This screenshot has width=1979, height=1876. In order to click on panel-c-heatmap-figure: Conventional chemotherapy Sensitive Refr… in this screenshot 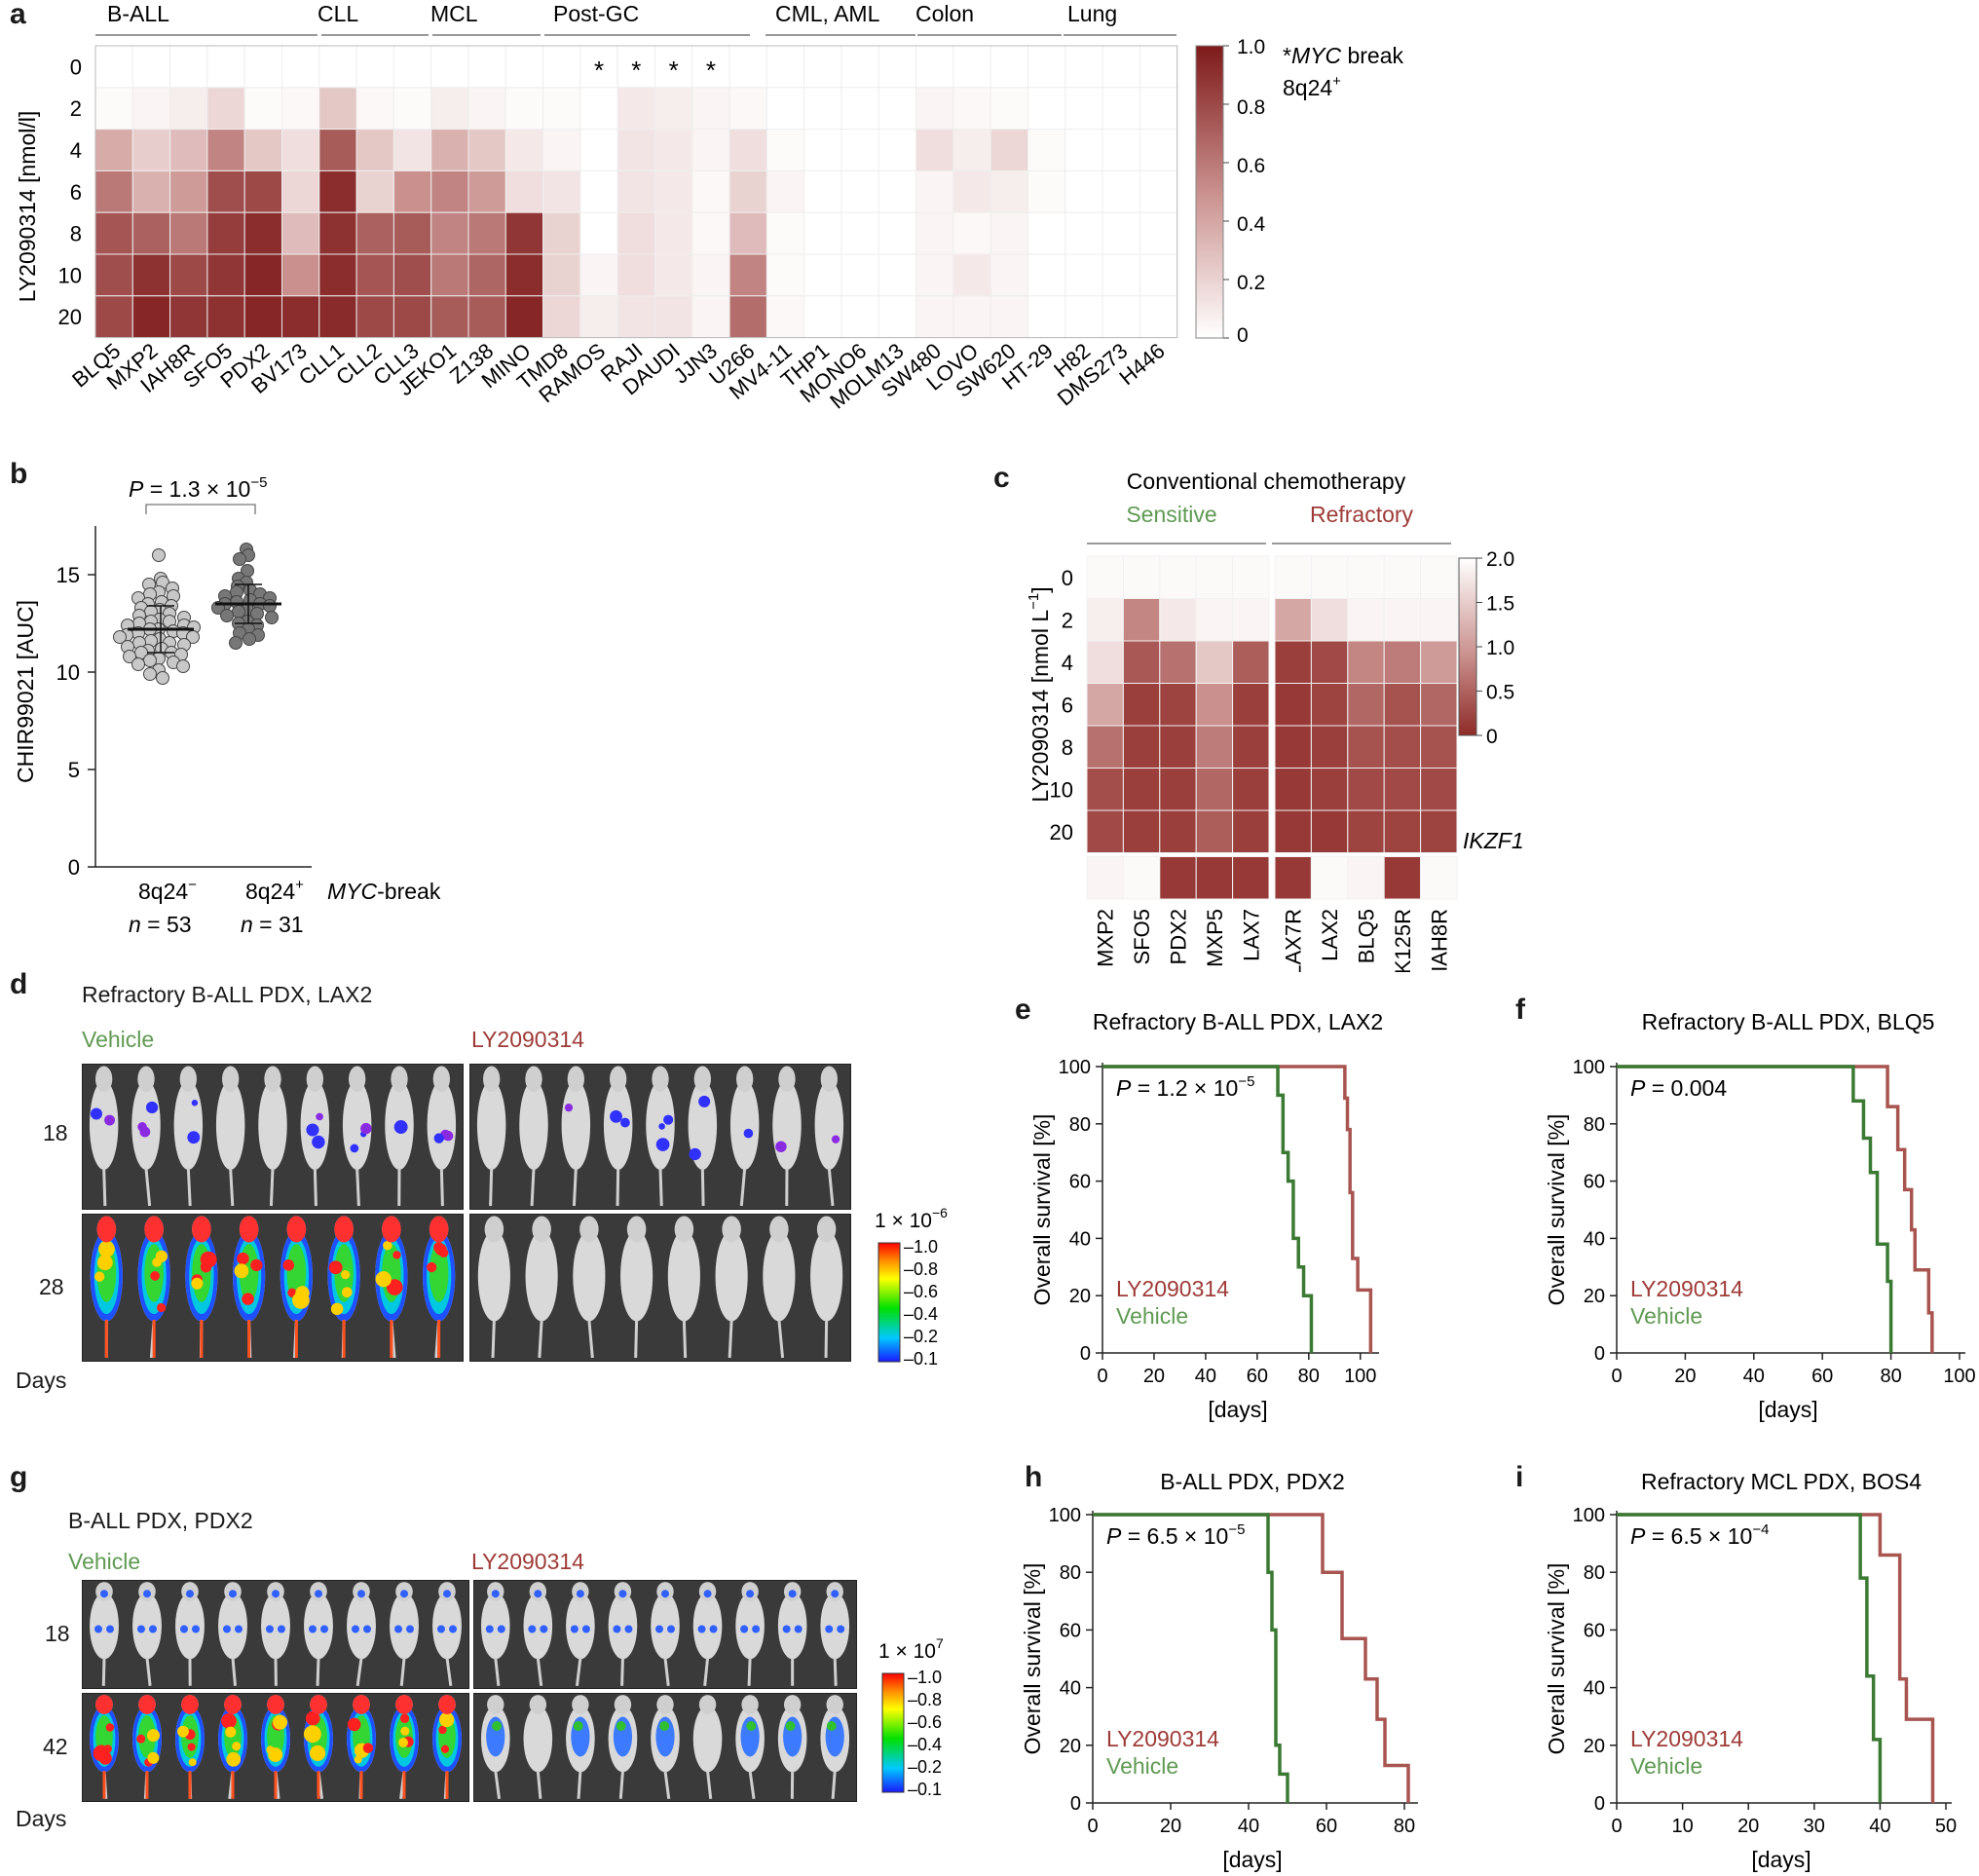, I will do `click(1275, 720)`.